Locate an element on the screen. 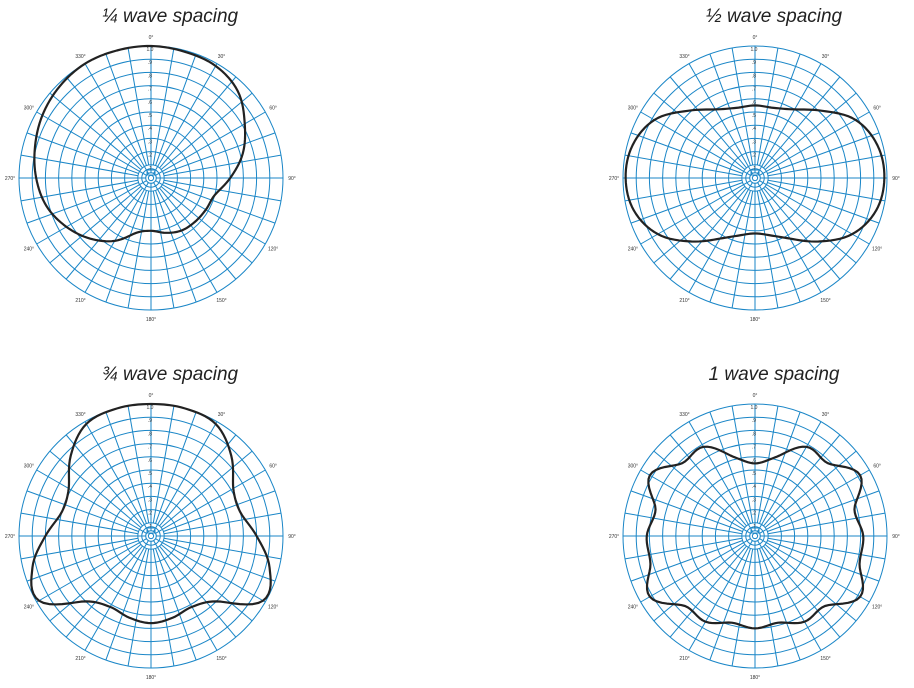 This screenshot has width=914, height=688. angle-tick-label: 120° is located at coordinates (273, 250).